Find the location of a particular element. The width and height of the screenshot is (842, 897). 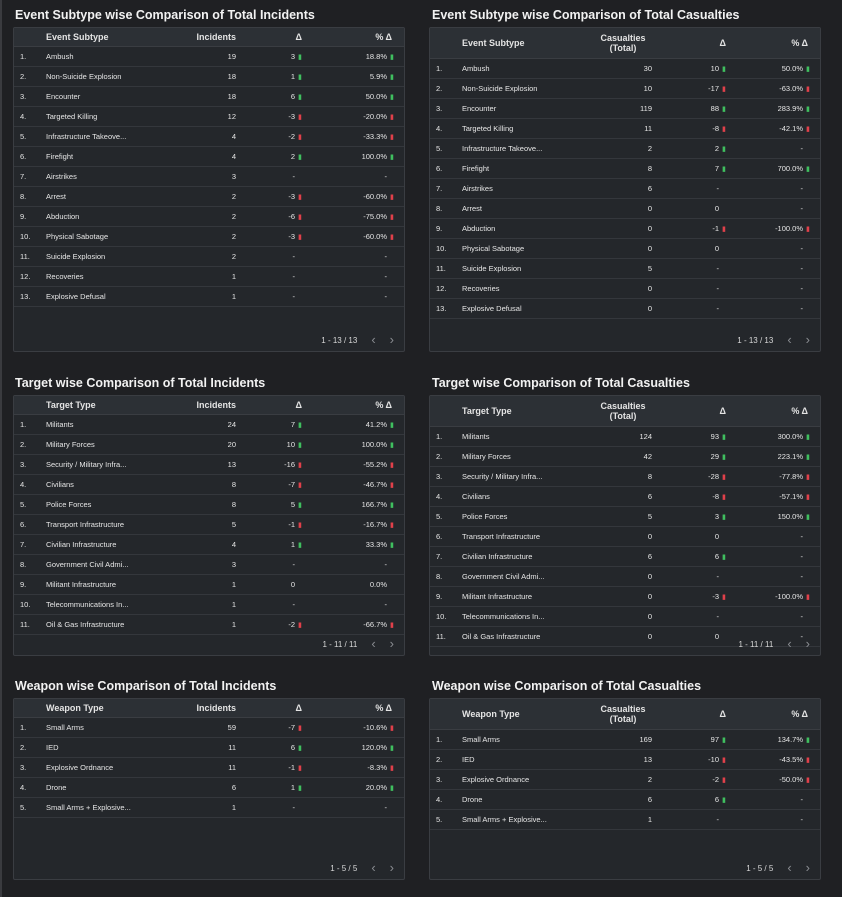

table-row: 2. IED 11 6 ▮ 120.0% ▮ is located at coordinates (209, 748).